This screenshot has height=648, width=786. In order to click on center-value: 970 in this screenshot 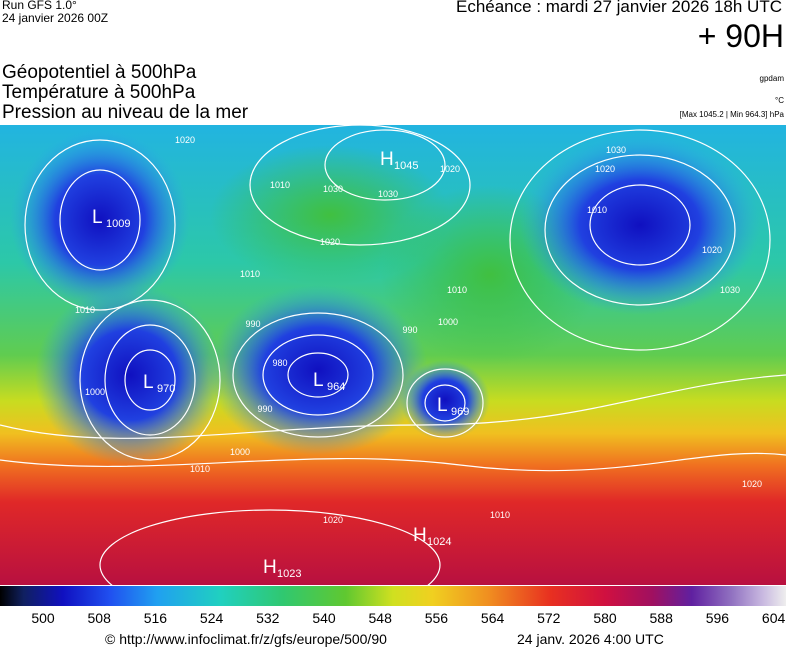, I will do `click(166, 389)`.